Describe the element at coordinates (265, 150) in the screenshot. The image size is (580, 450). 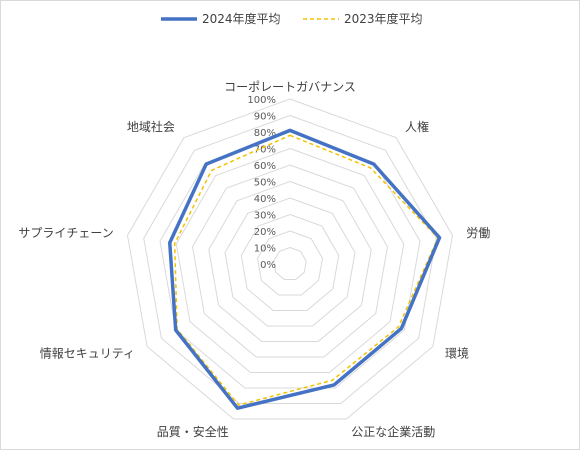
I see `tick-label: 70%` at that location.